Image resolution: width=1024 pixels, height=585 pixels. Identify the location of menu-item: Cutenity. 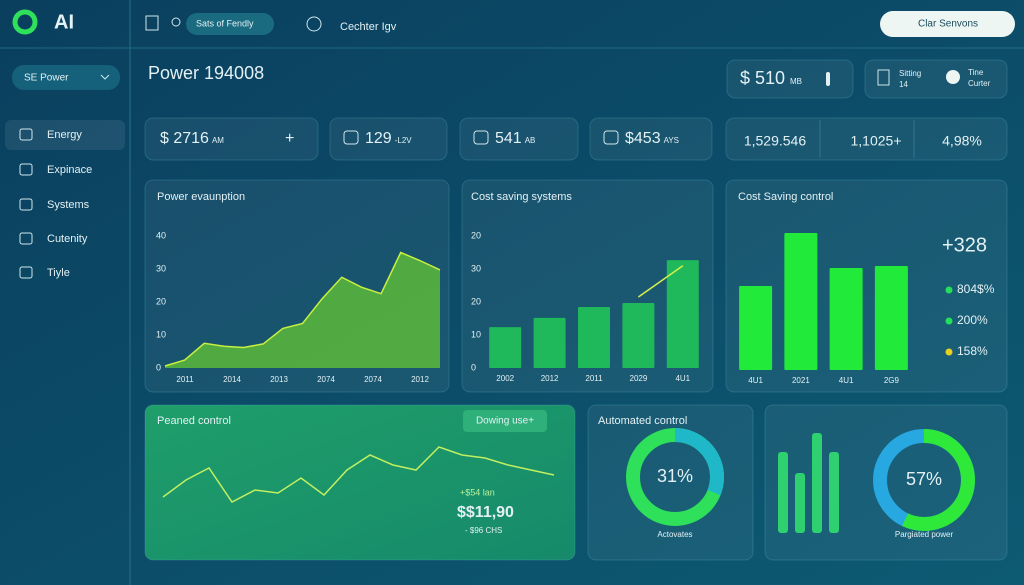
(67, 239).